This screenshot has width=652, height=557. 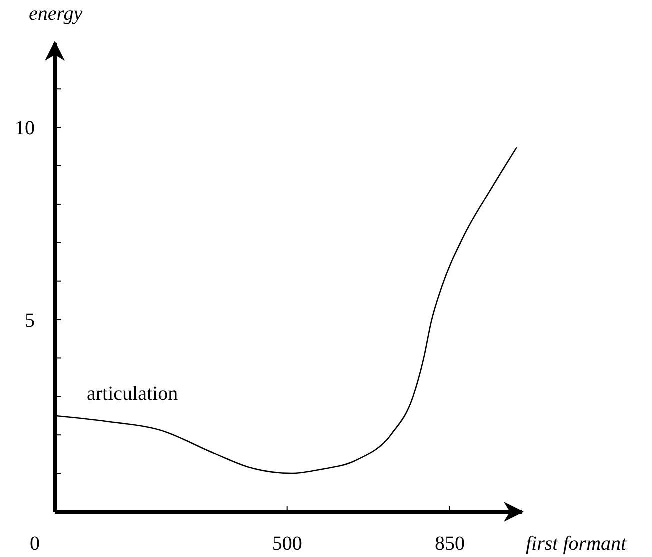 What do you see at coordinates (577, 544) in the screenshot?
I see `x-axis-title: first formant` at bounding box center [577, 544].